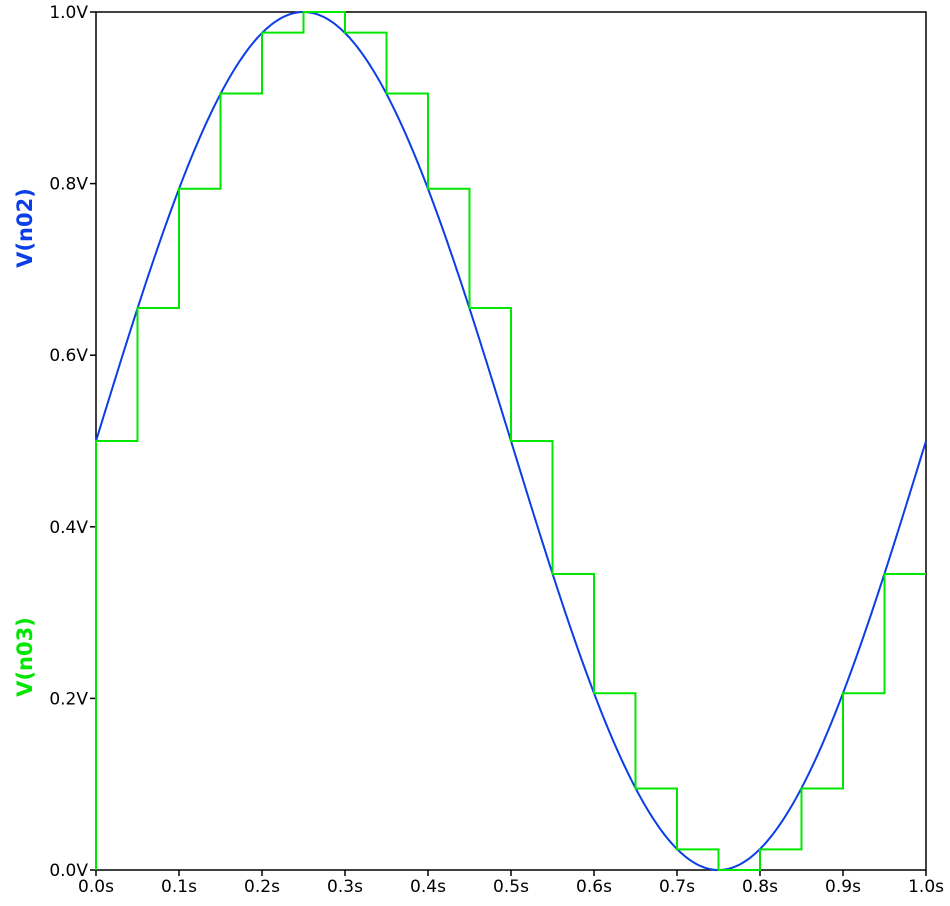  I want to click on y-tick-label: 0.0V, so click(68, 871).